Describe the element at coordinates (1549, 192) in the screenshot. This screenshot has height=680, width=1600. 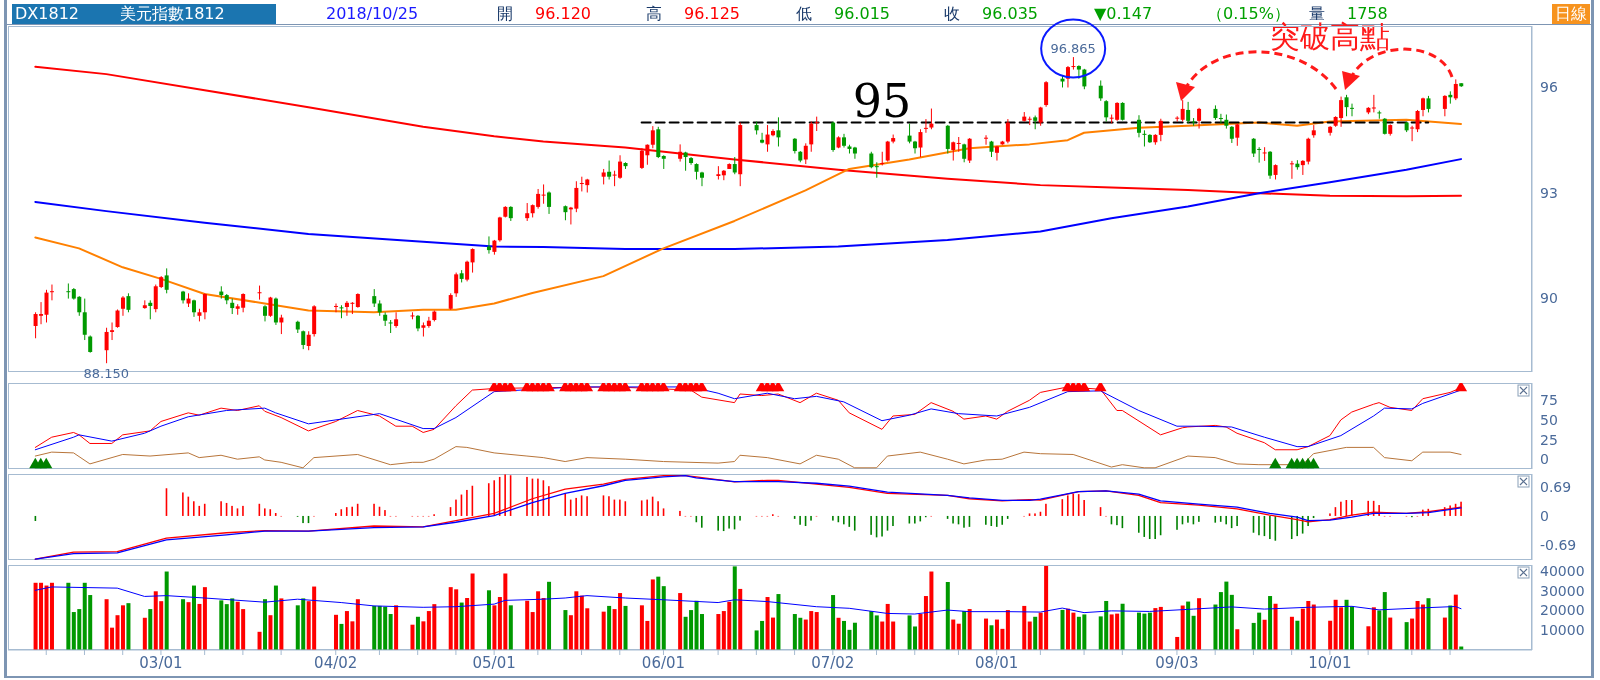
I see `y-tick-label: 93` at that location.